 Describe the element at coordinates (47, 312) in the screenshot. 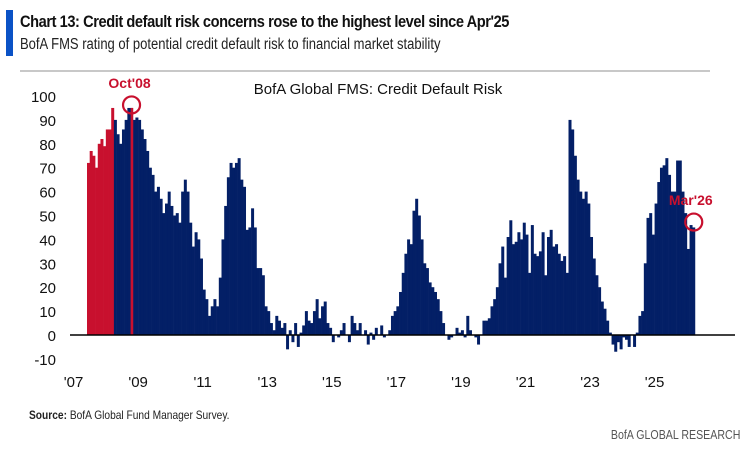

I see `y-tick-label: 10` at that location.